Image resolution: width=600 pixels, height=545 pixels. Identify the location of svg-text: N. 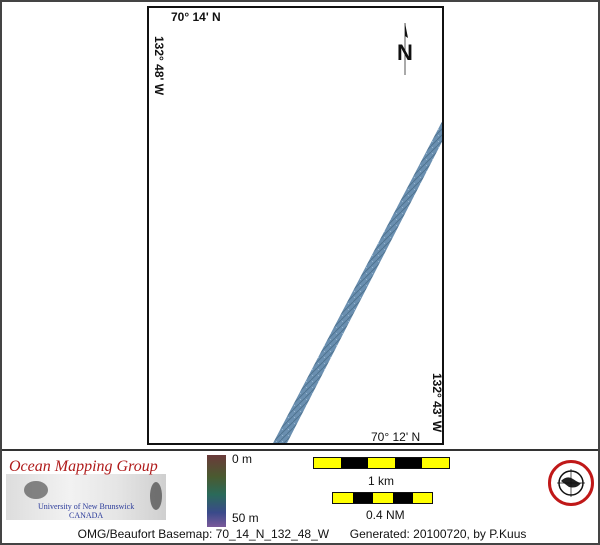
(405, 52).